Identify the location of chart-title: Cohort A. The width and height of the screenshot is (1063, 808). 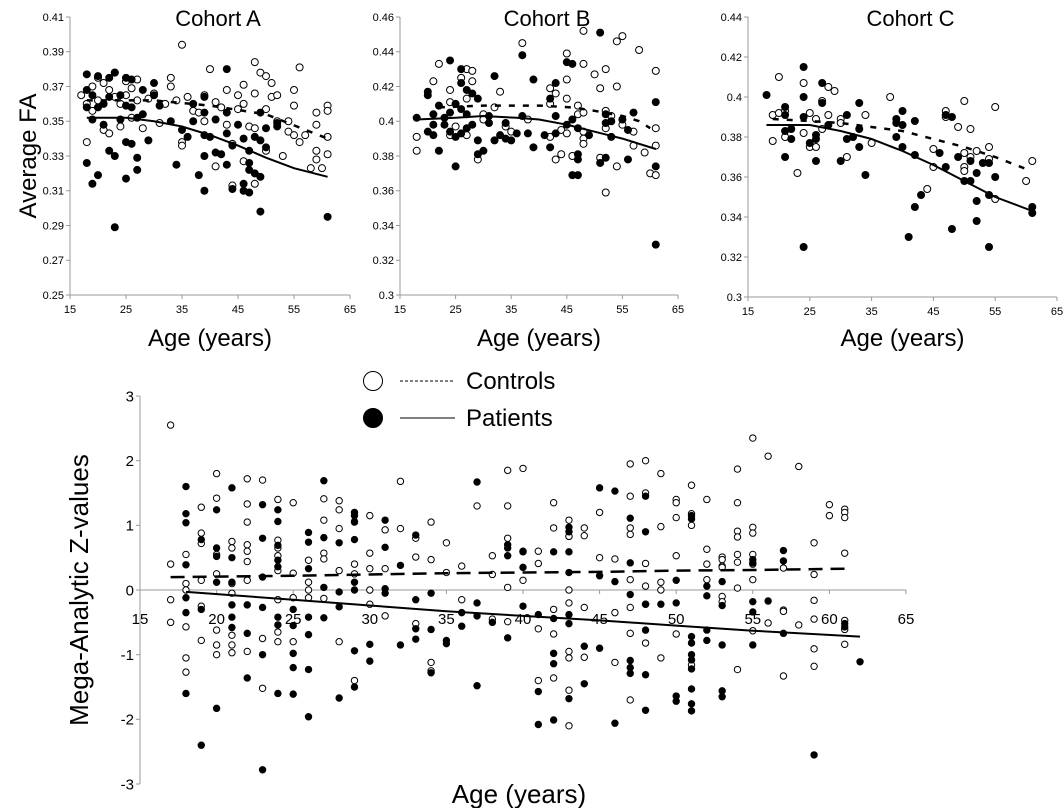
(218, 18).